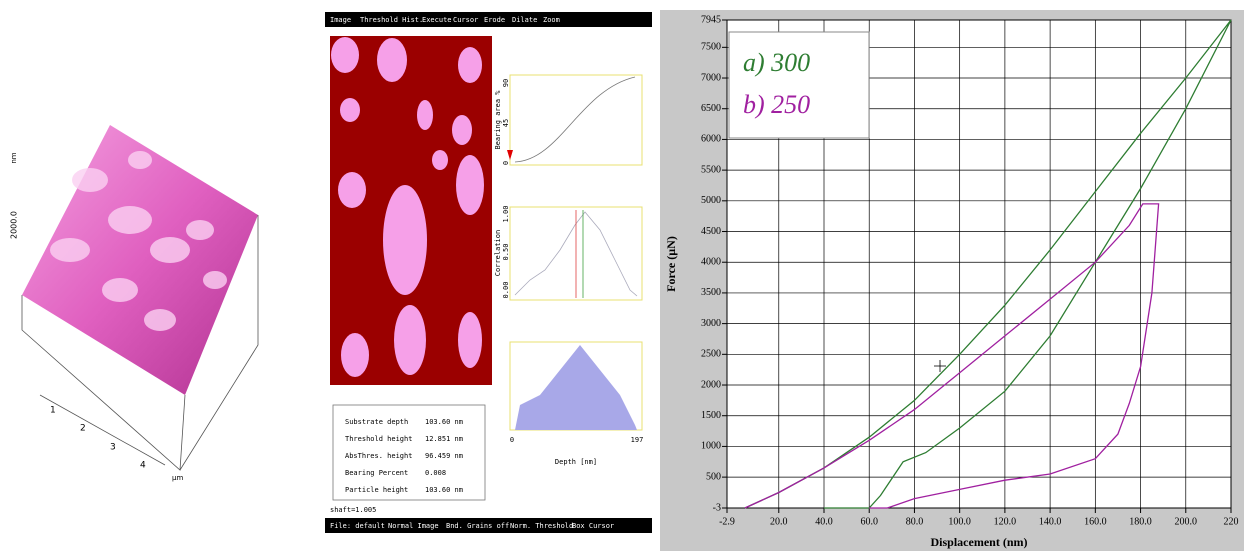 The height and width of the screenshot is (551, 1244). What do you see at coordinates (506, 252) in the screenshot?
I see `tick-label: 0.50` at bounding box center [506, 252].